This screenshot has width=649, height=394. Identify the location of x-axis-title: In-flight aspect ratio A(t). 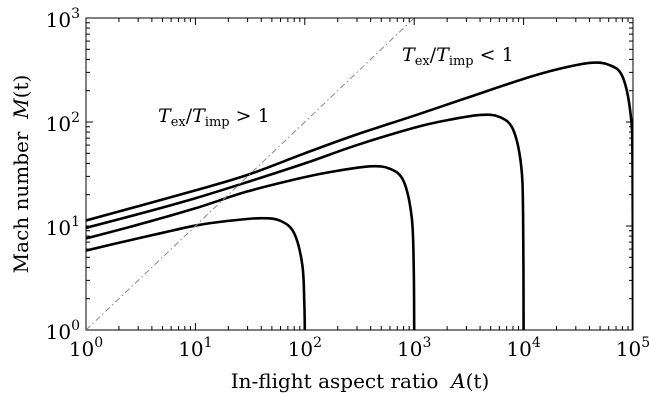
(360, 381).